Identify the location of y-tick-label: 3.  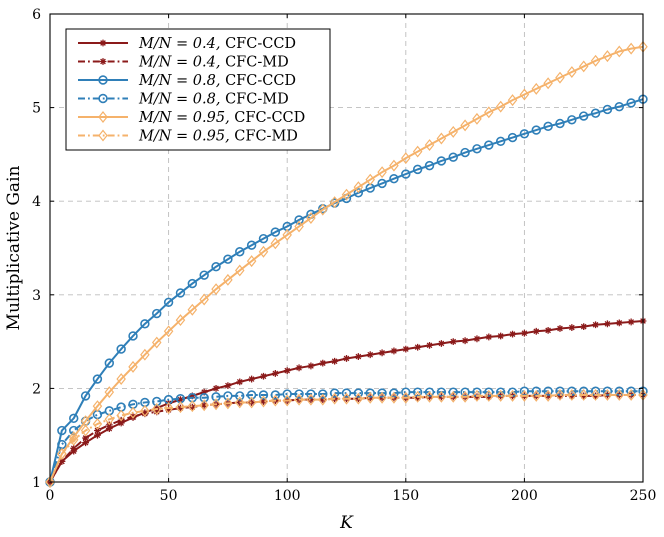
(36, 296).